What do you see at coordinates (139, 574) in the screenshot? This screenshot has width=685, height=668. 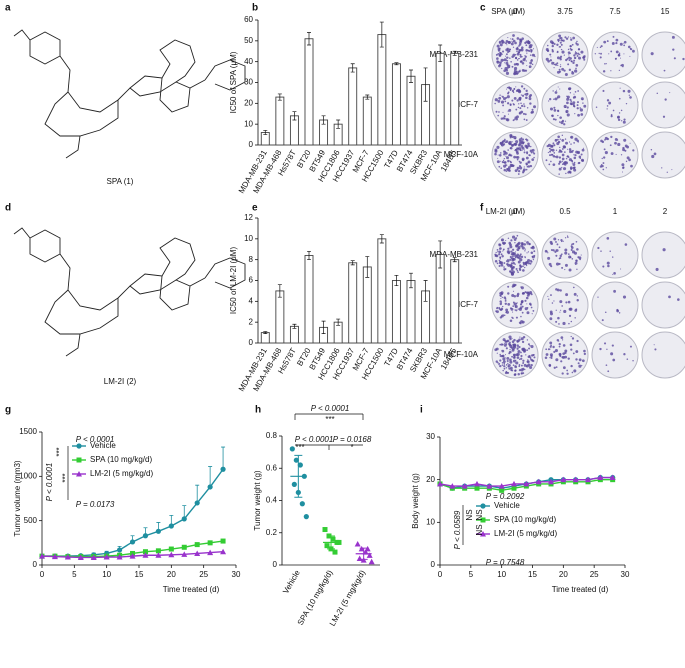 I see `x-tick-label: 15` at bounding box center [139, 574].